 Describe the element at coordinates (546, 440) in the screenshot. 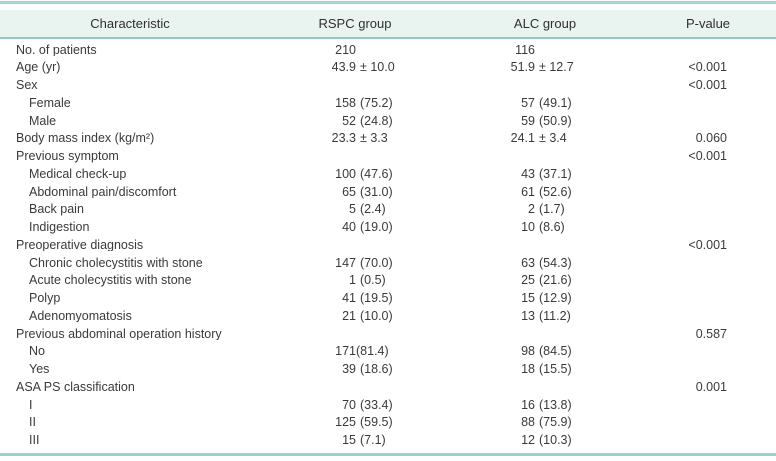

I see `alc-value: 12 (10.3)` at that location.